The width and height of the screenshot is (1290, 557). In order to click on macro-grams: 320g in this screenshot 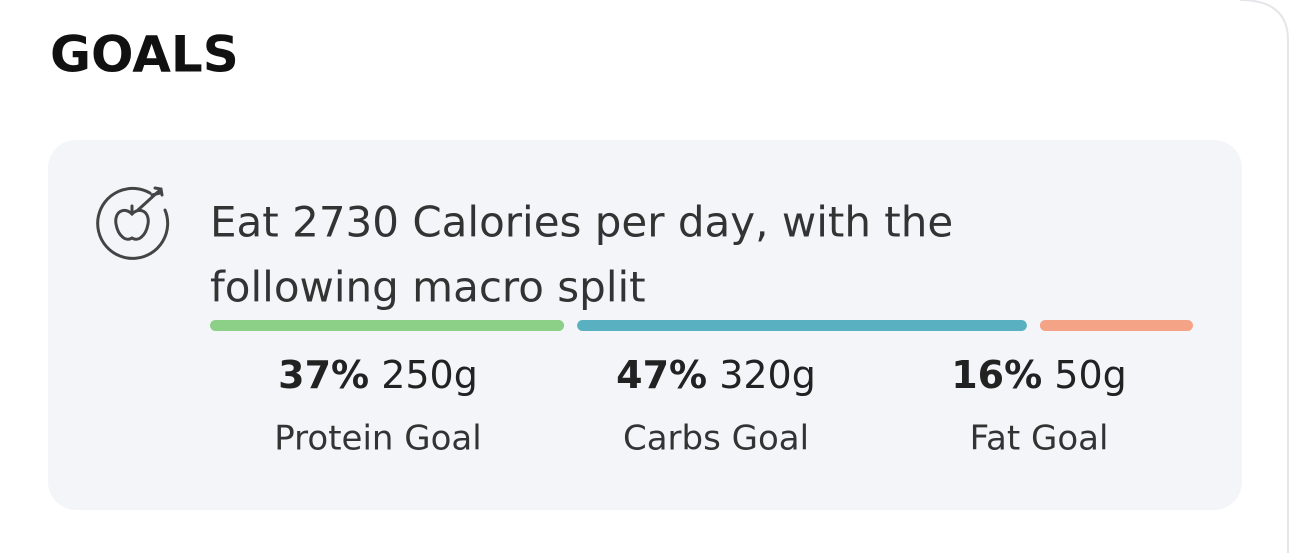, I will do `click(767, 375)`.